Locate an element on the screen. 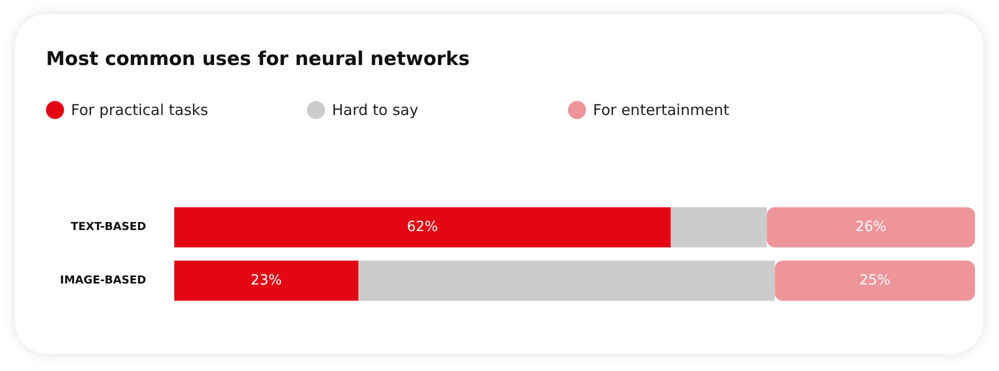 Image resolution: width=999 pixels, height=371 pixels. data-label: 62% is located at coordinates (422, 226).